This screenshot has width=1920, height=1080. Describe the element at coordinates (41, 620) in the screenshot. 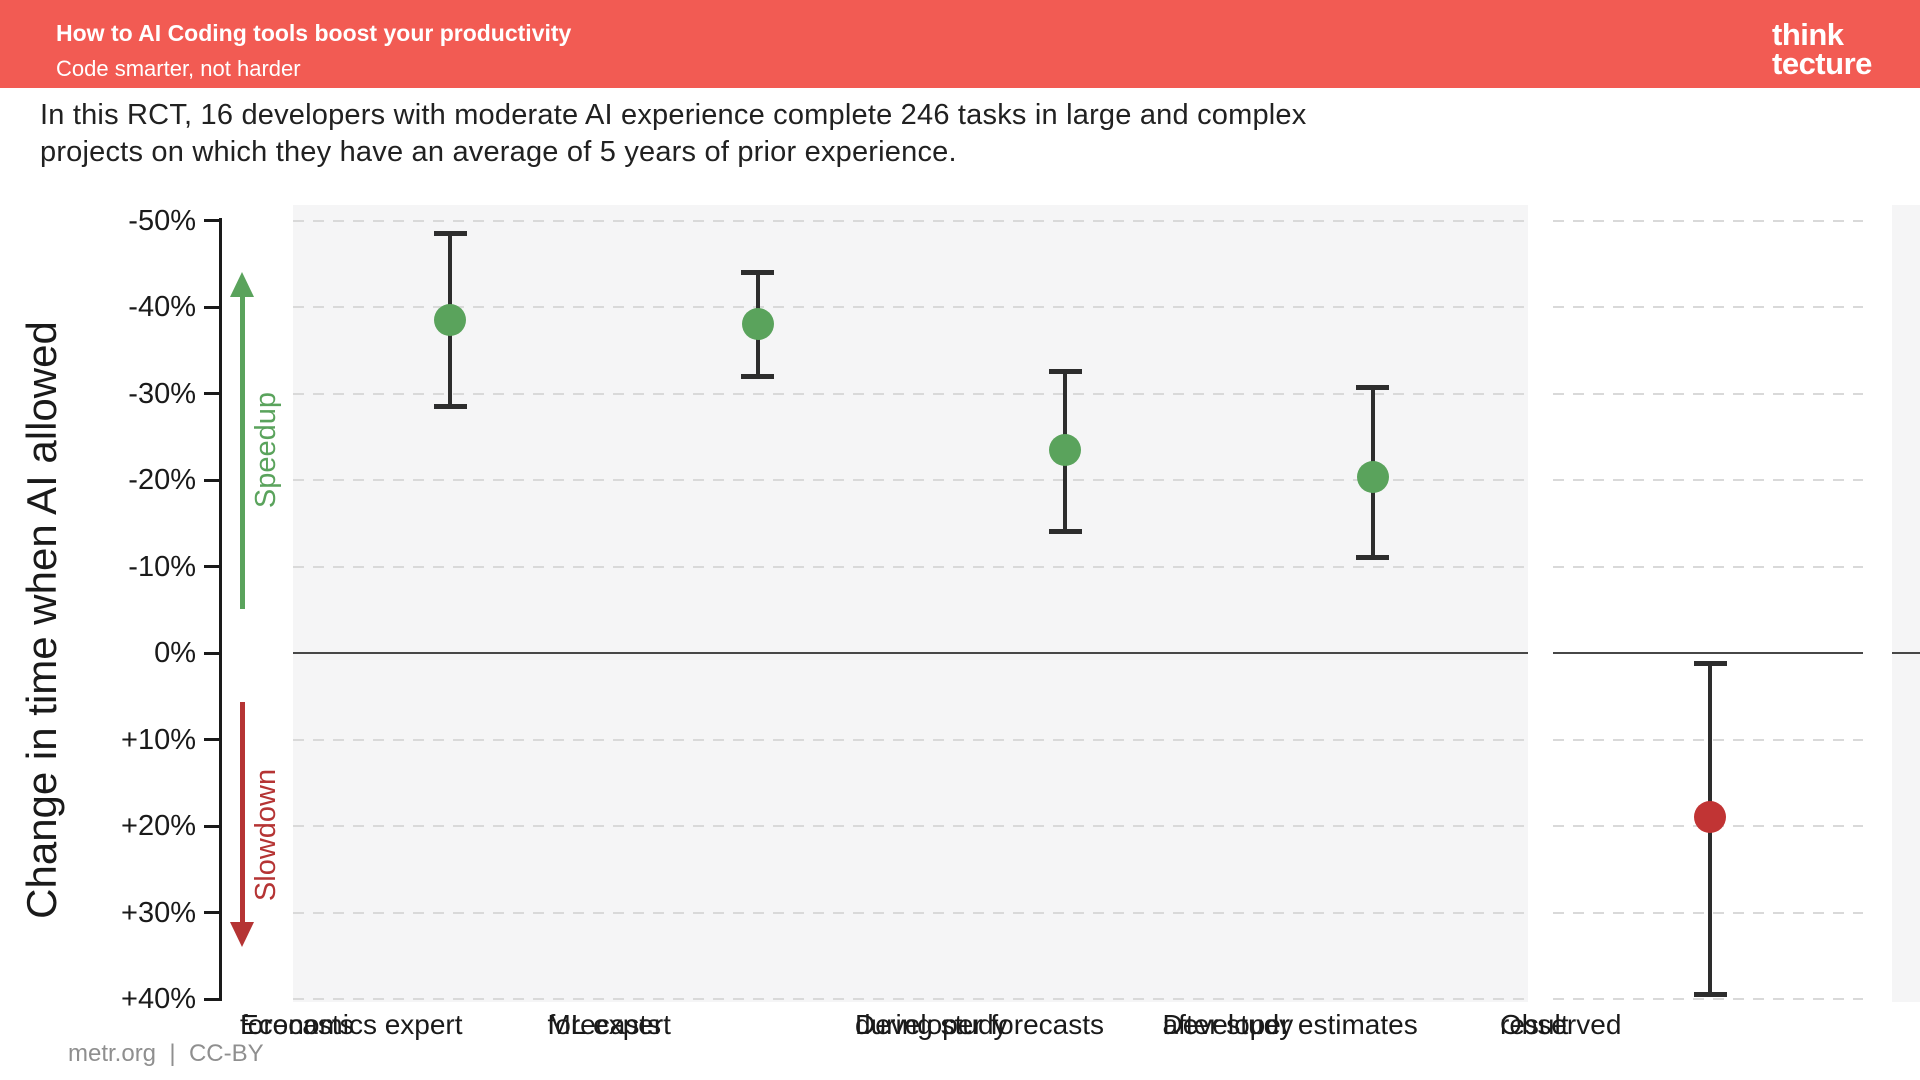

I see `y-axis-title: Change in time when AI allowed` at that location.